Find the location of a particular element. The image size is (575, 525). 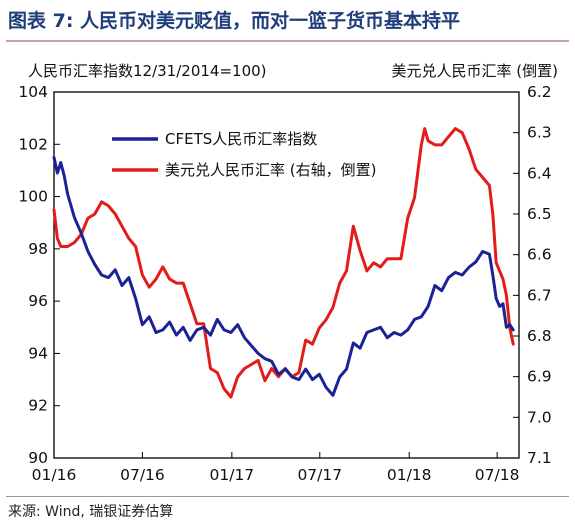

left-tick-label: 102 is located at coordinates (33, 144).